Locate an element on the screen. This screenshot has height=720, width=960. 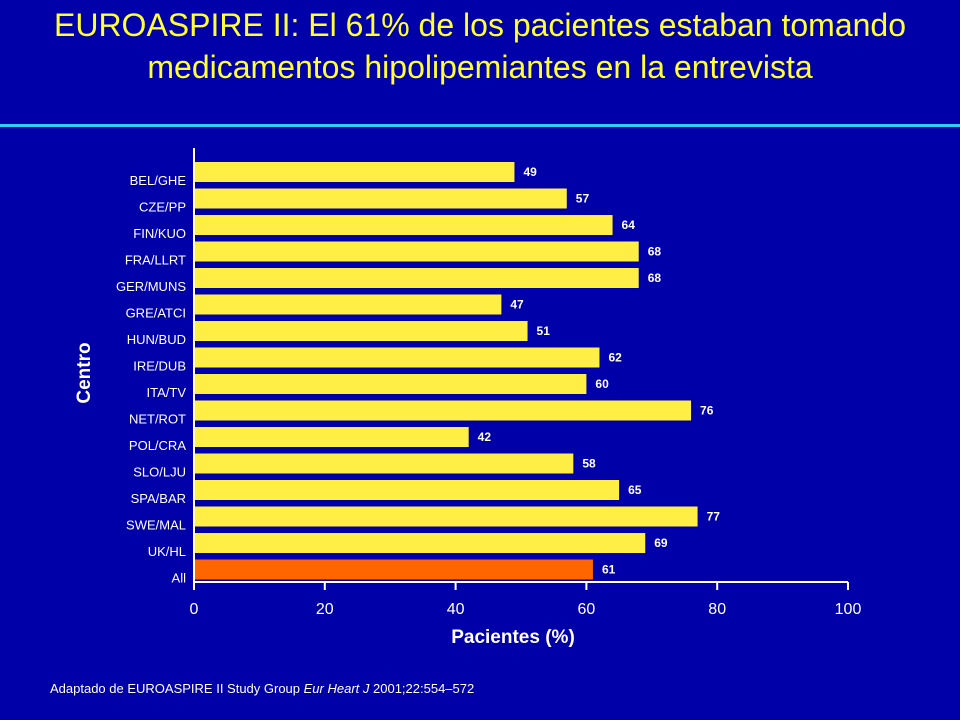
bar-cze-pp is located at coordinates (380, 198).